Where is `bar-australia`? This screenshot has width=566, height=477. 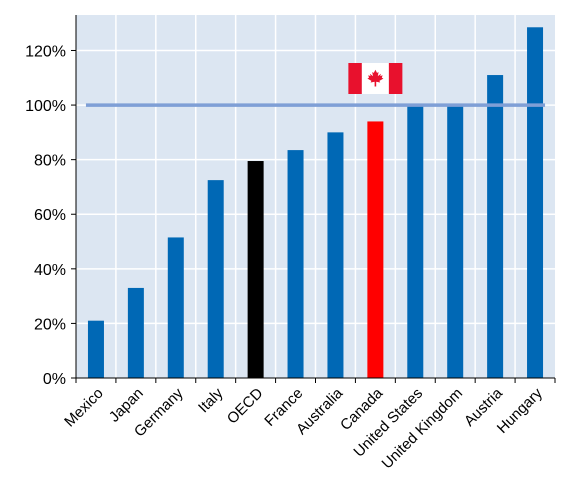 bar-australia is located at coordinates (335, 255).